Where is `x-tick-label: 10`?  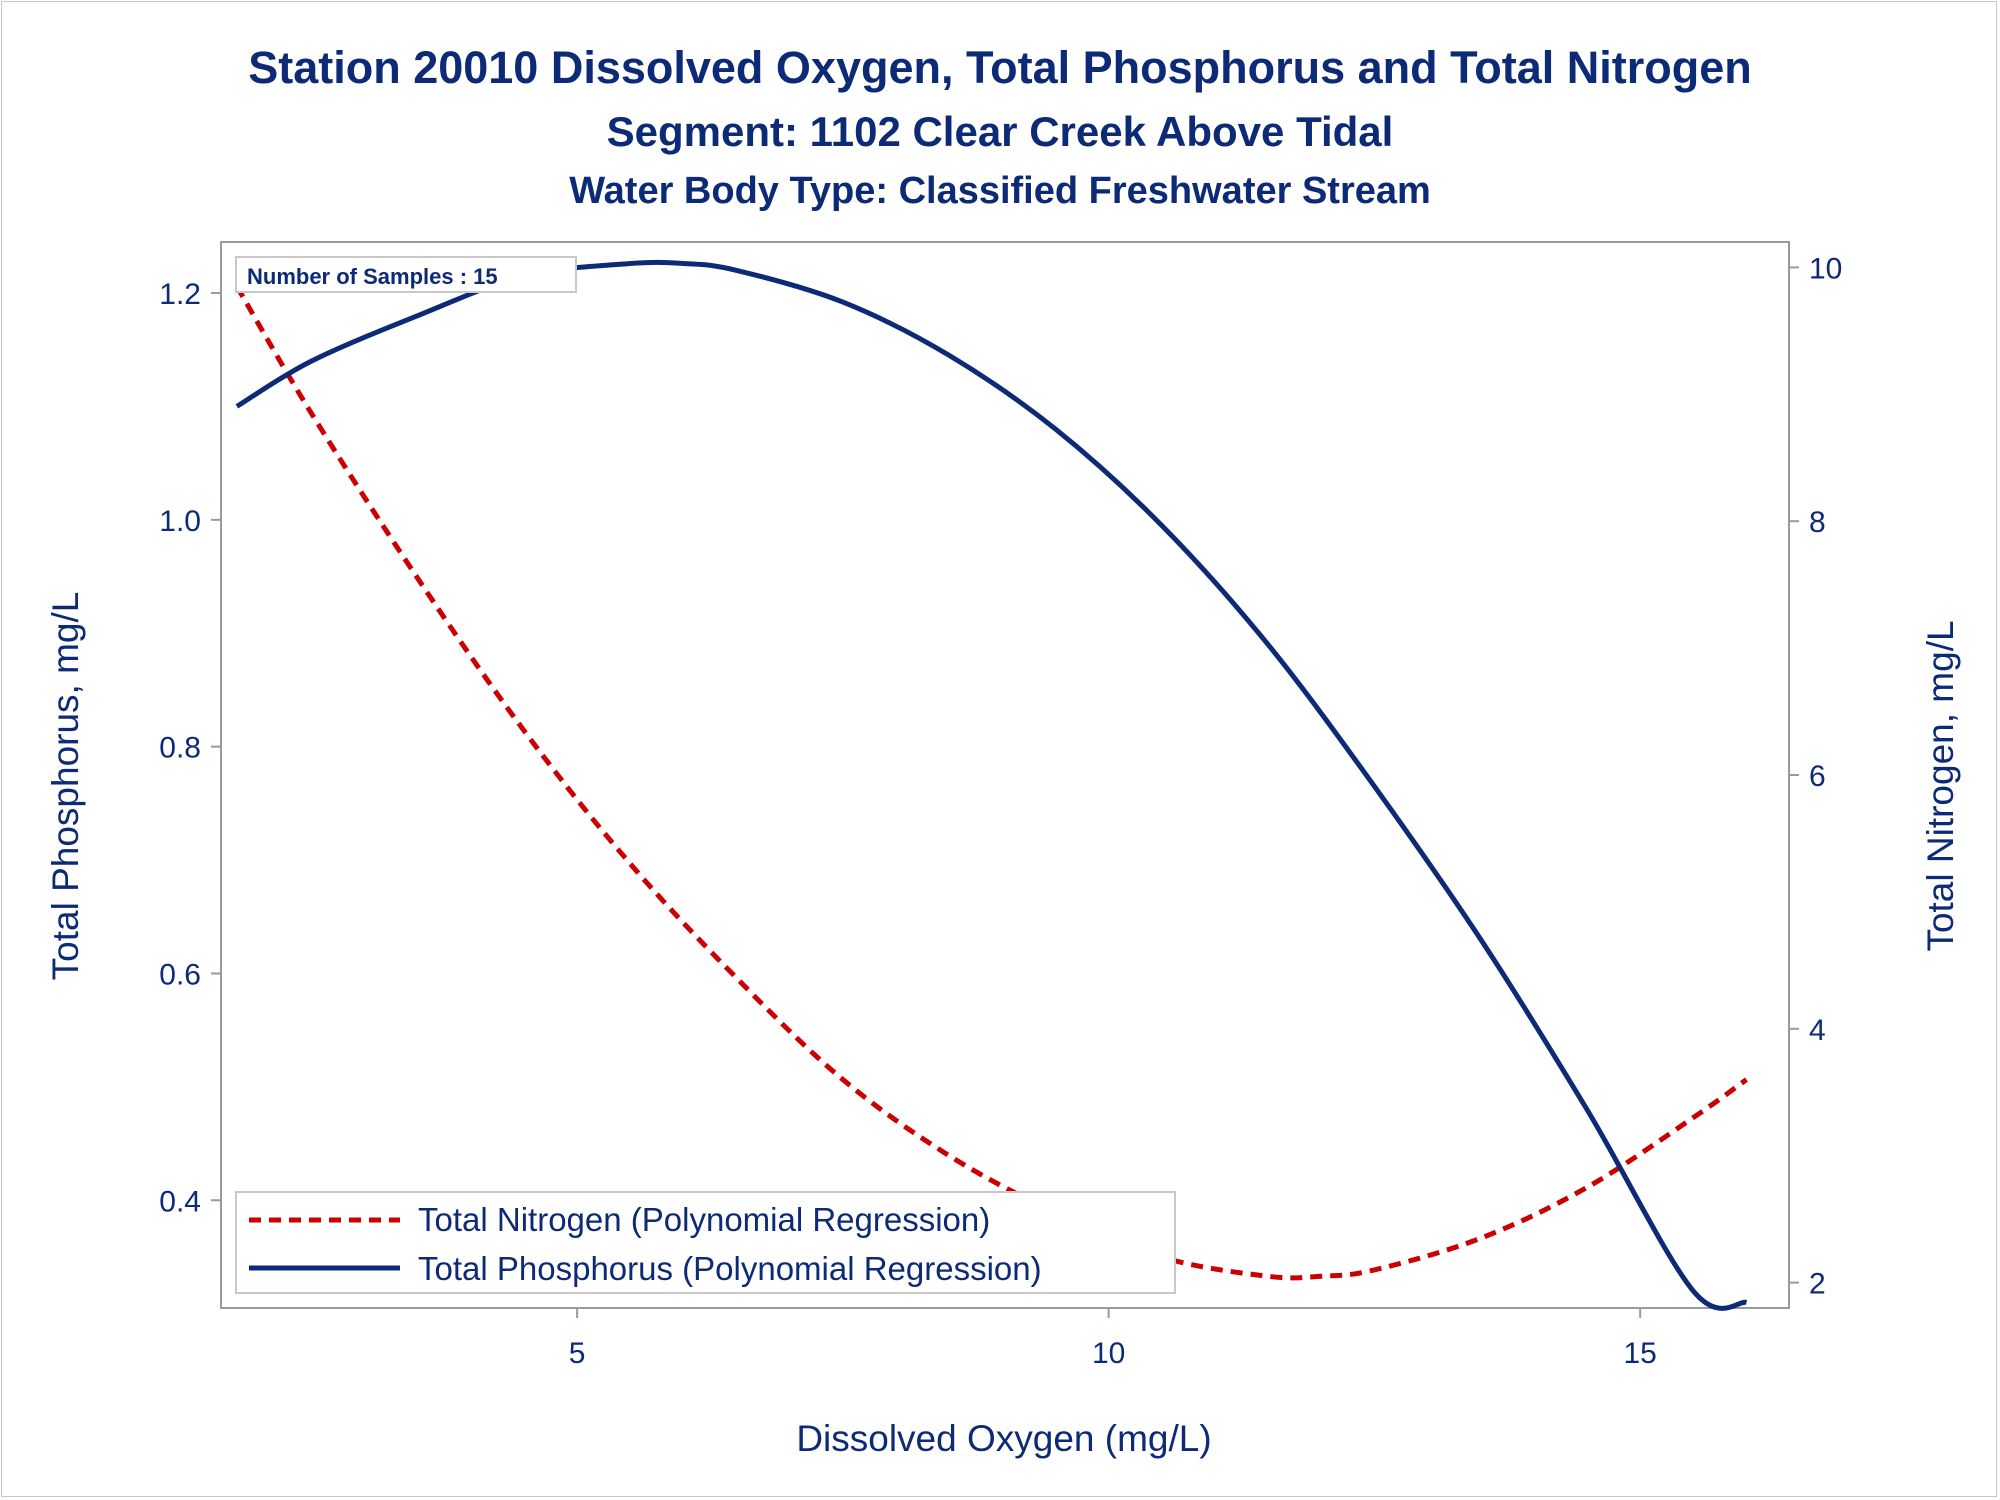
x-tick-label: 10 is located at coordinates (1108, 1353).